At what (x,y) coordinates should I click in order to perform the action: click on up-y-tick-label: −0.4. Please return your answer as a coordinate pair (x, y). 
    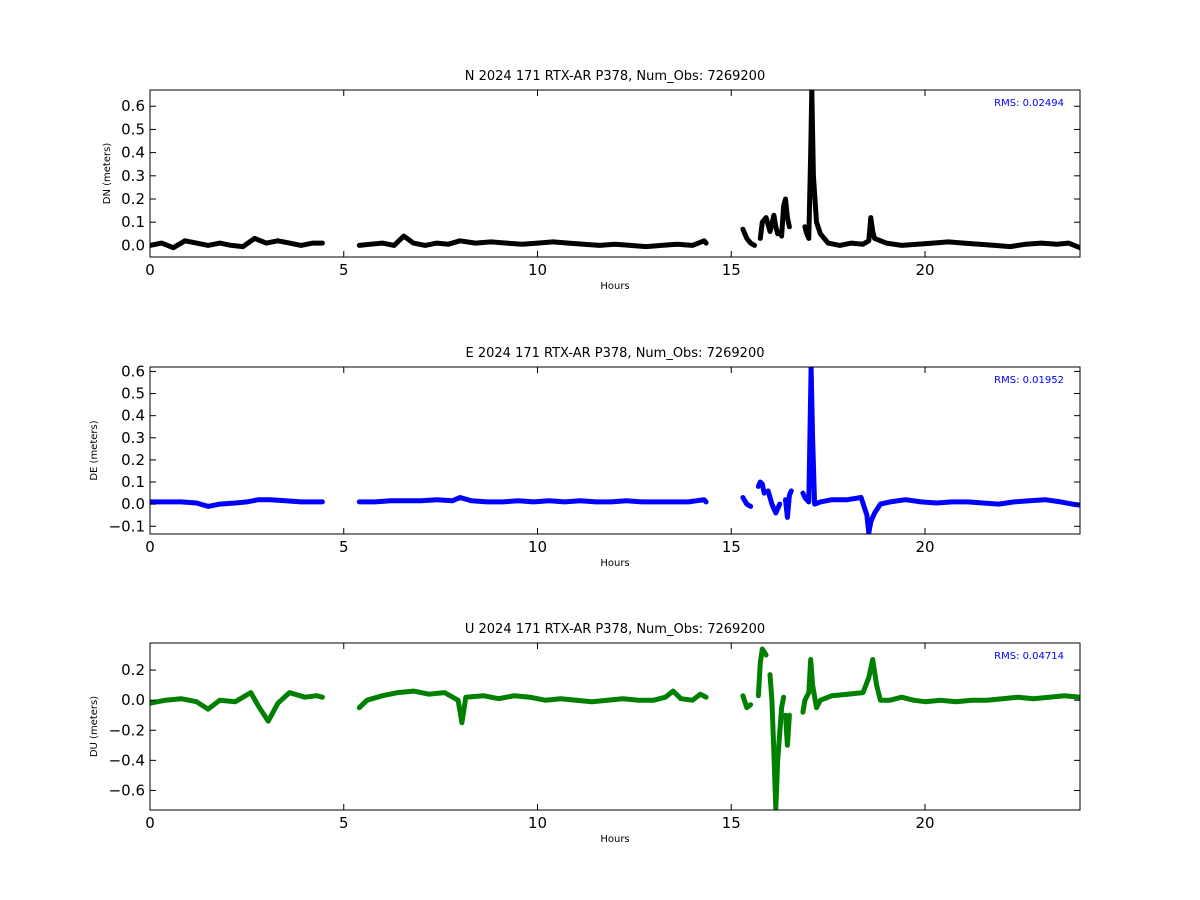
    Looking at the image, I should click on (127, 760).